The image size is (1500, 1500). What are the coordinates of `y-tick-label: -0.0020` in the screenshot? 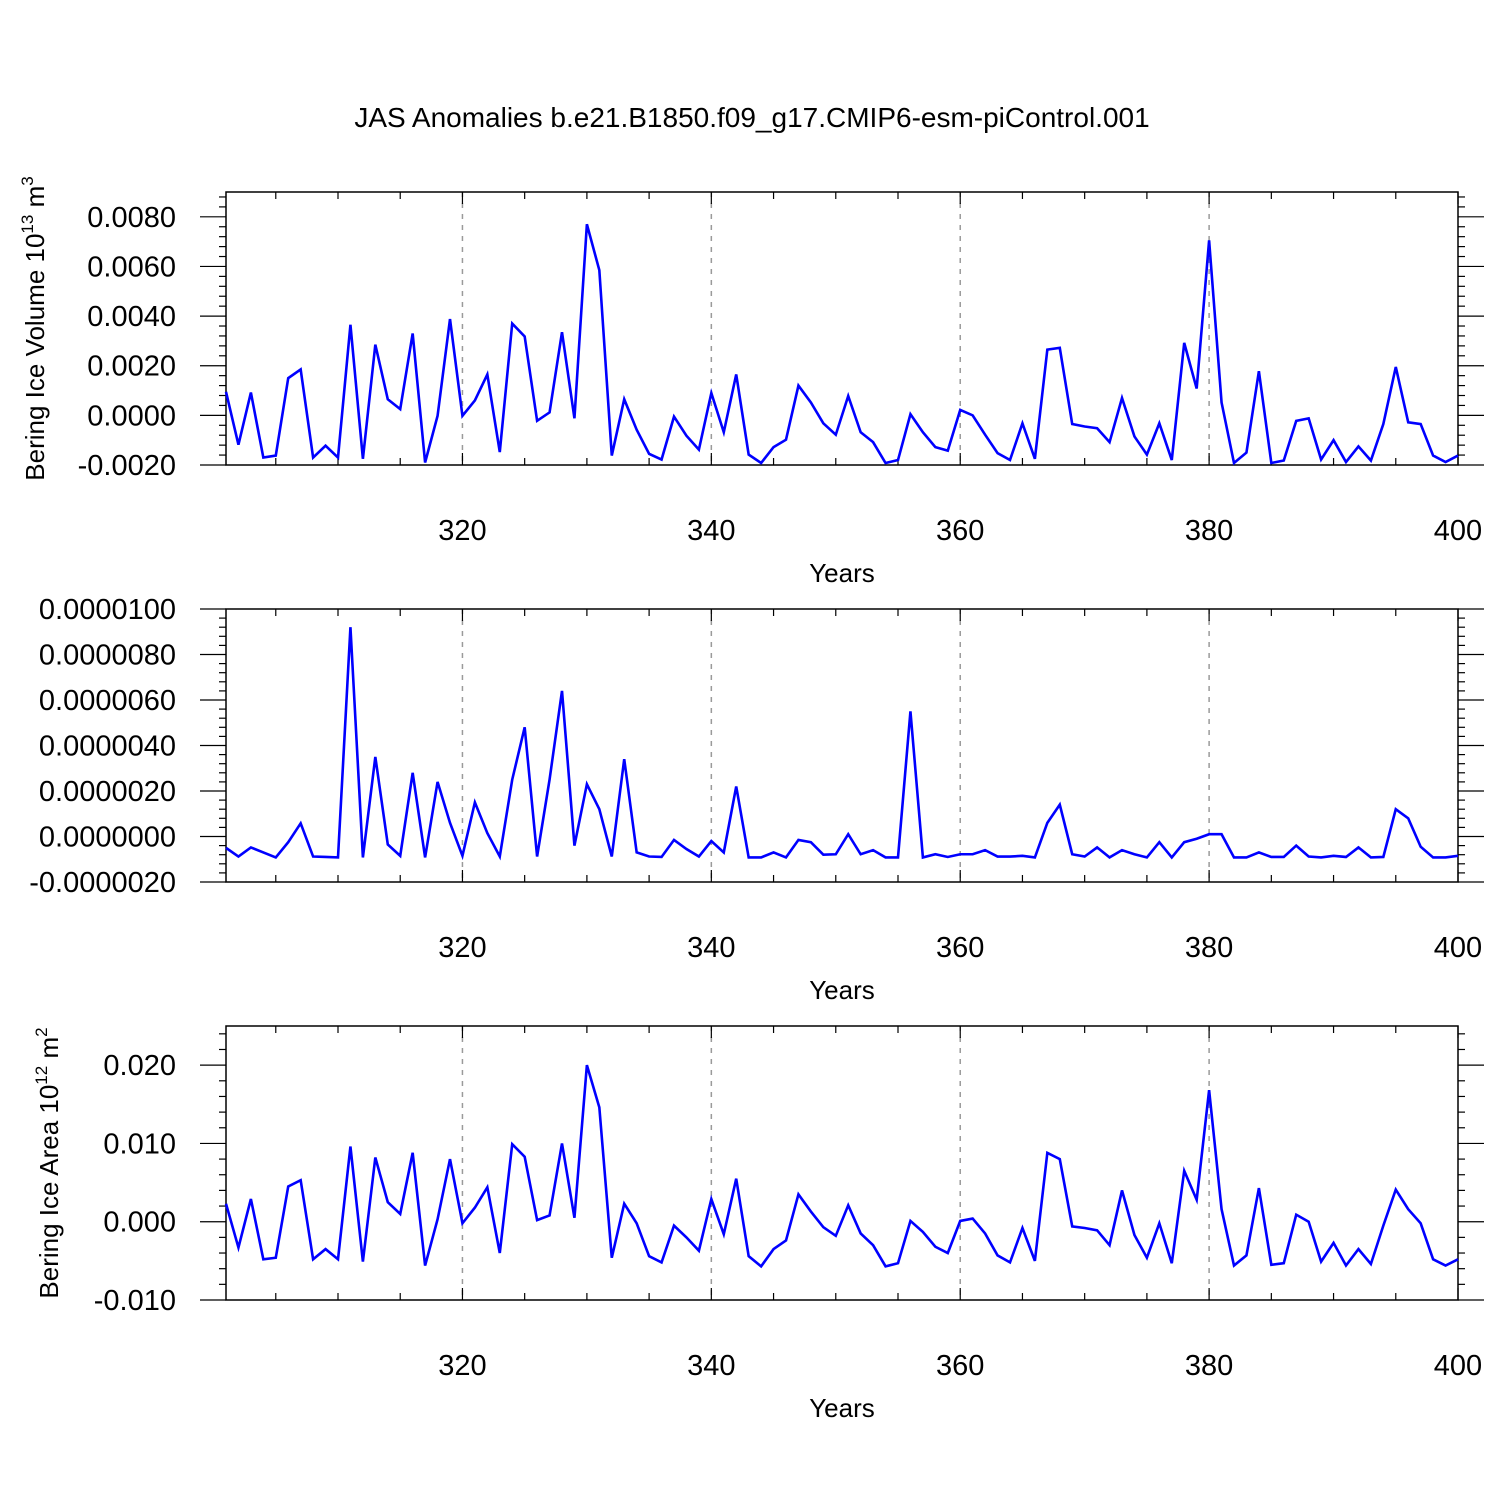 It's located at (127, 466).